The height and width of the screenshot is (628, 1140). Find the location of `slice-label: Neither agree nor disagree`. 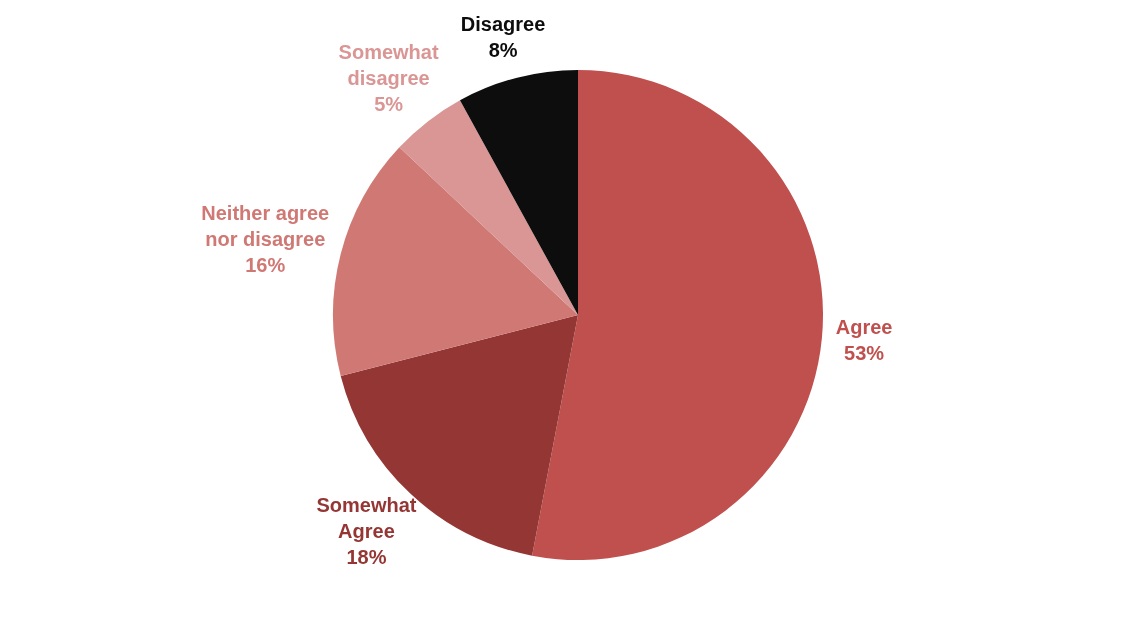

slice-label: Neither agree nor disagree is located at coordinates (265, 226).